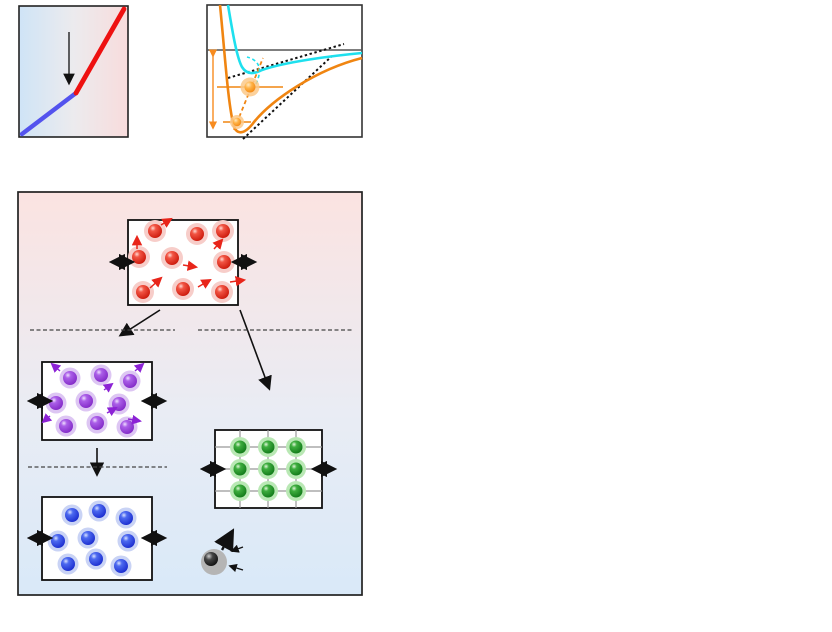 This screenshot has height=632, width=832. I want to click on upper-ball, so click(250, 87).